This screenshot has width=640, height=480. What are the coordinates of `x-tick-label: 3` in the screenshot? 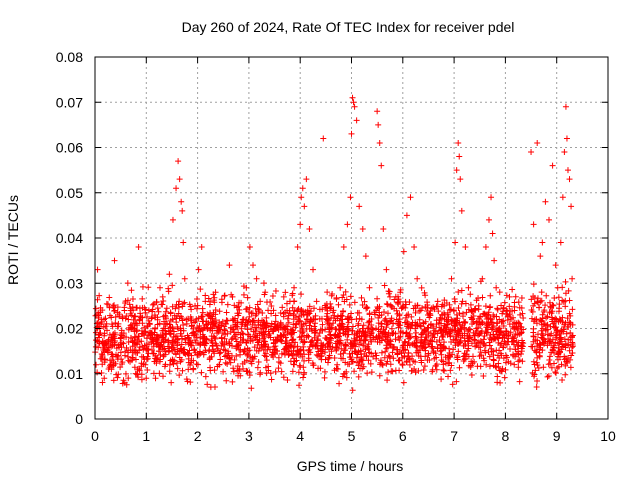 It's located at (249, 436).